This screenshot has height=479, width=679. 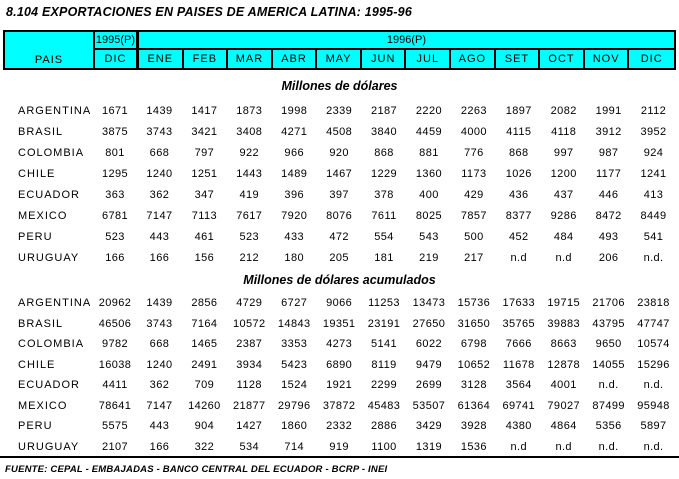 I want to click on value-cell: 1177, so click(x=608, y=173).